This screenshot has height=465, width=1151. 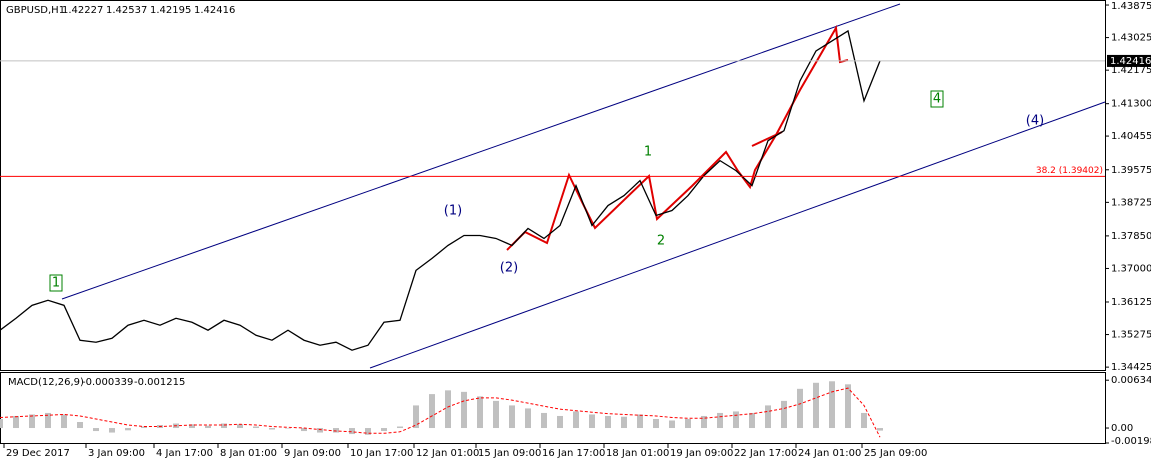 I want to click on wave-label: (4), so click(x=1035, y=121).